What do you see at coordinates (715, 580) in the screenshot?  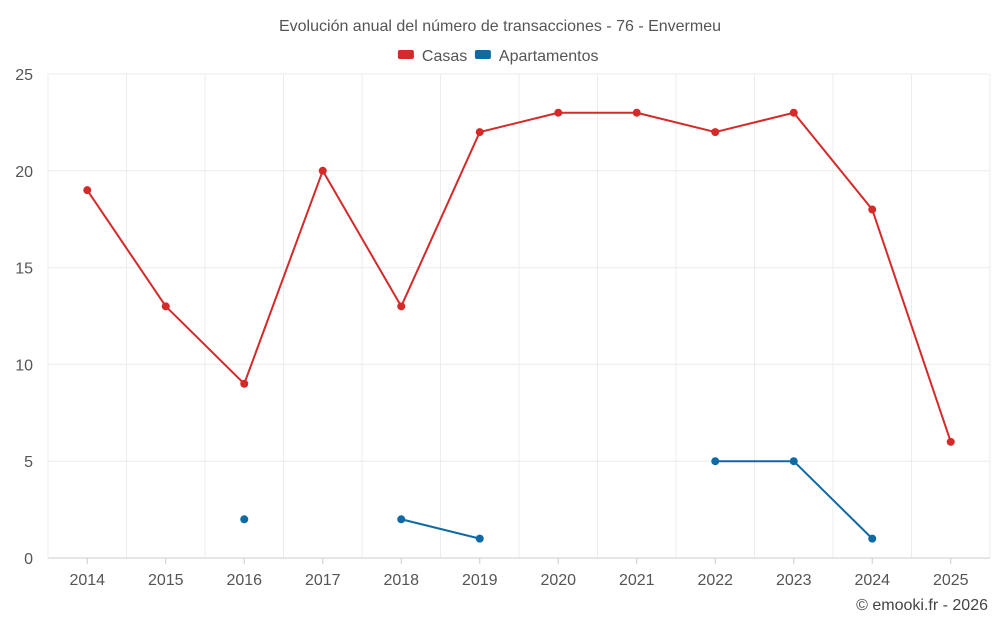 I see `x-tick-label: 2022` at bounding box center [715, 580].